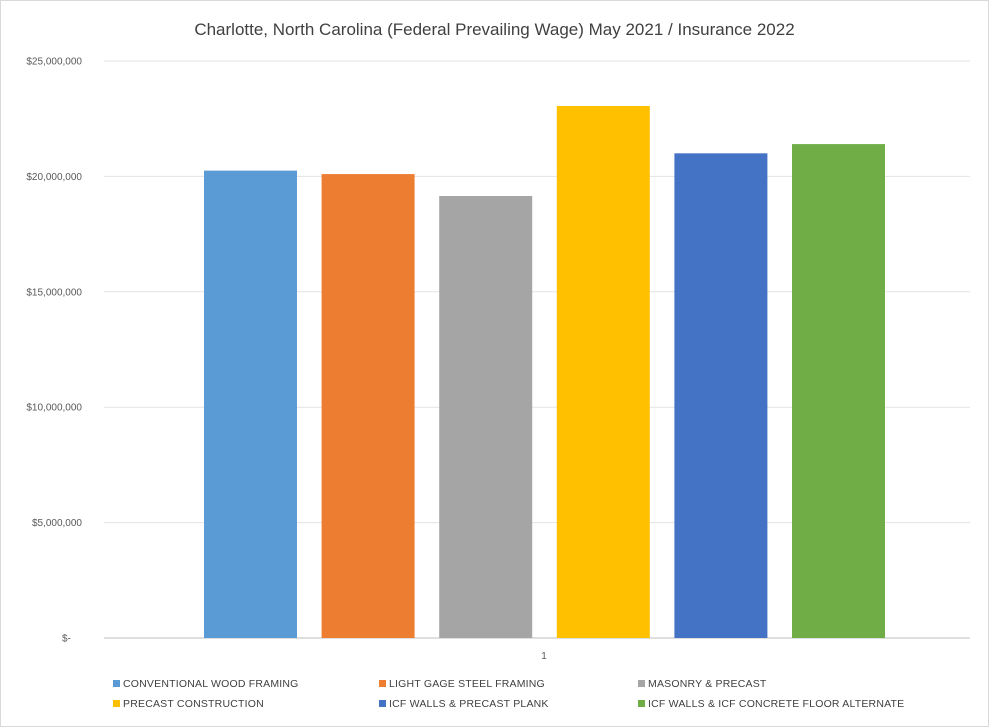  I want to click on legend-item: ICF WALLS & ICF CONCRETE FLOOR ALTERNATE, so click(771, 704).